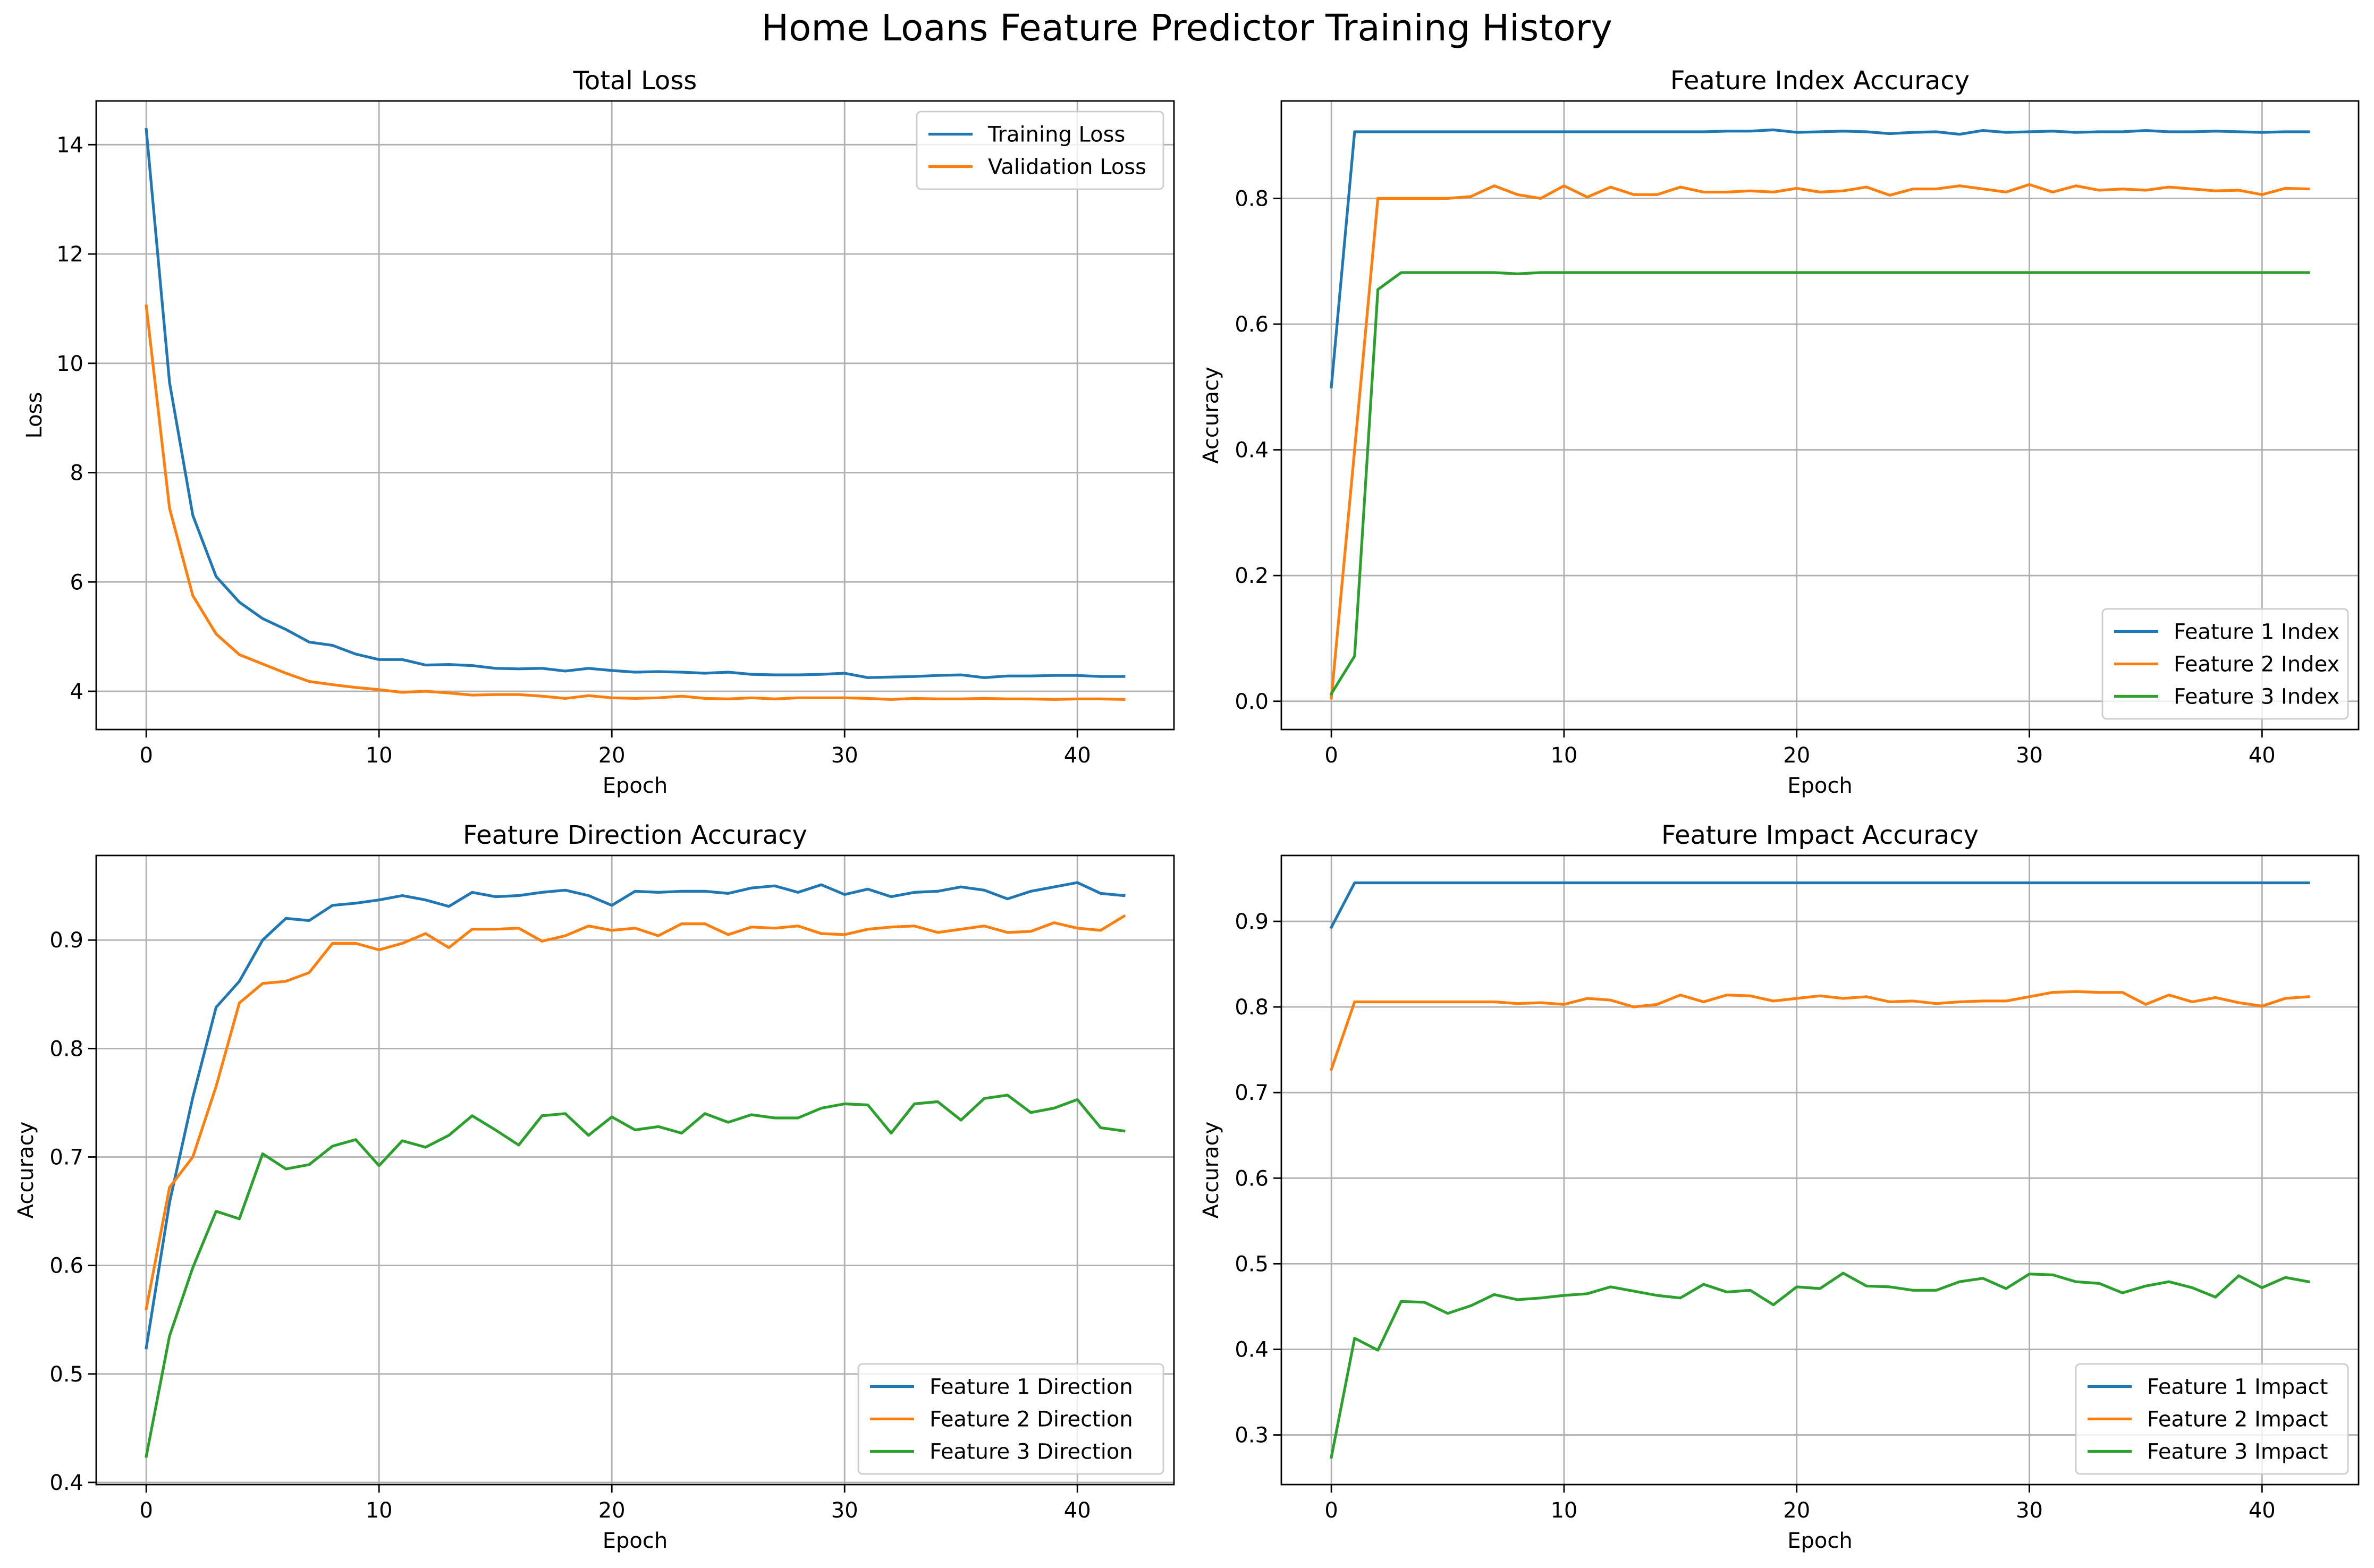 Image resolution: width=2374 pixels, height=1568 pixels. Describe the element at coordinates (69, 364) in the screenshot. I see `y-tick-label: 10` at that location.